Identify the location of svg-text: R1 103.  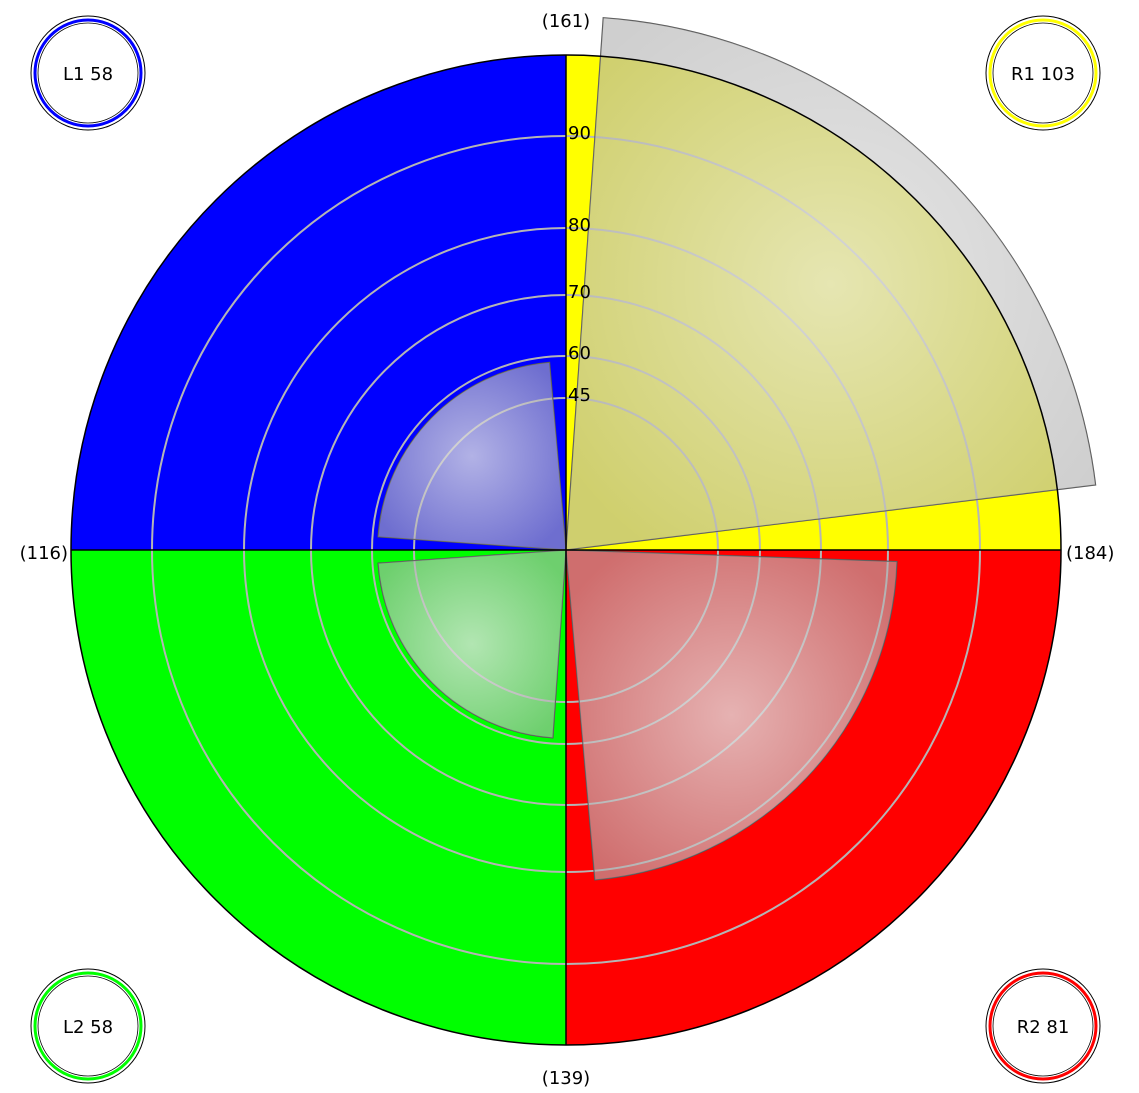
(1043, 74).